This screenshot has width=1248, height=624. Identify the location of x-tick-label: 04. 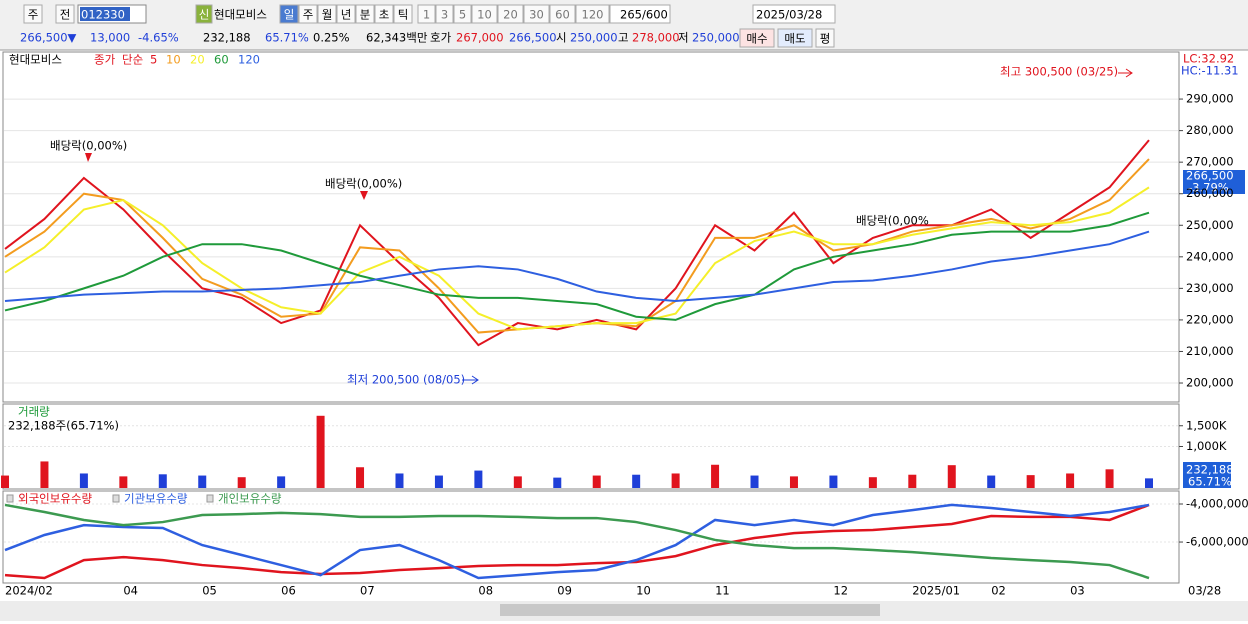
(130, 591).